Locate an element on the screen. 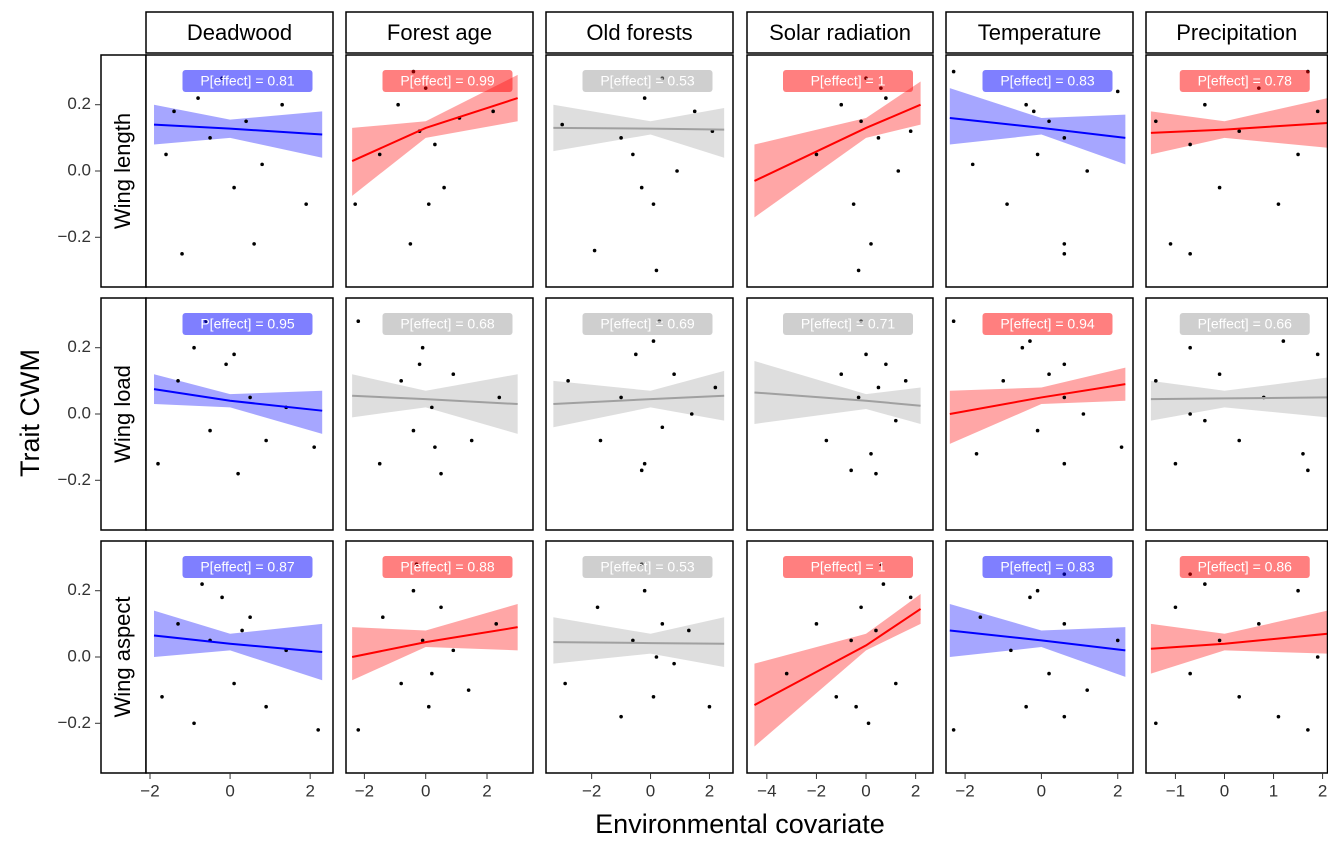 The image size is (1328, 842). x-tick-label: 0 is located at coordinates (865, 790).